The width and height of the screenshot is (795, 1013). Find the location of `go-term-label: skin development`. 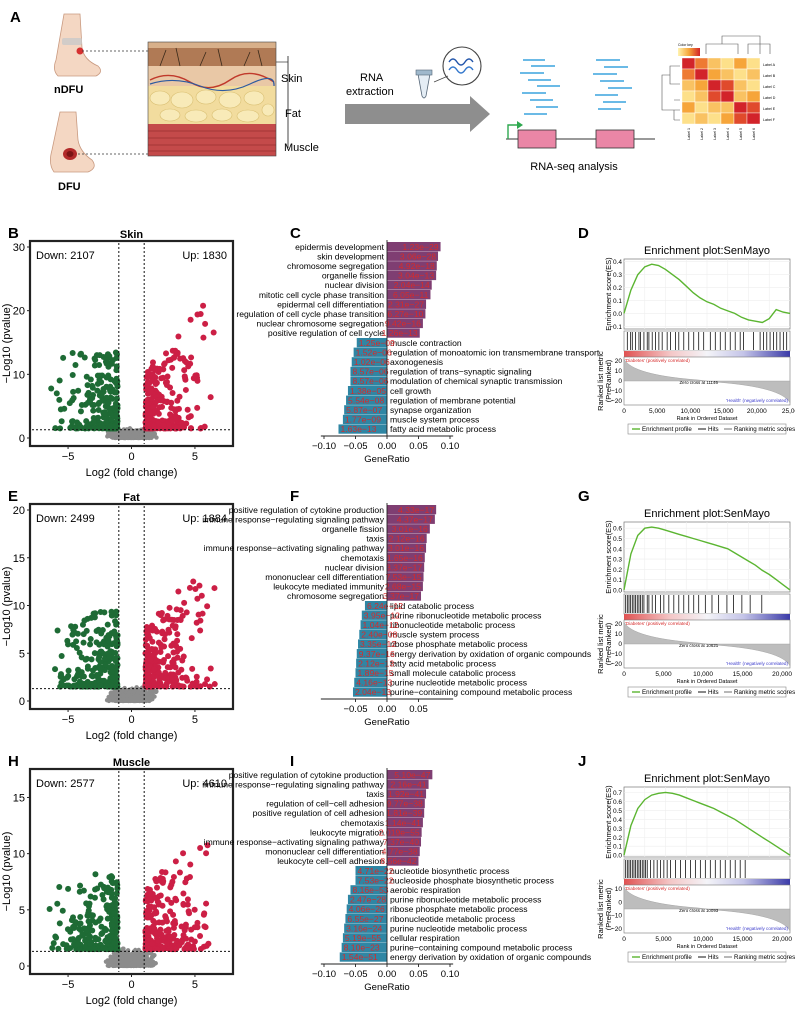

go-term-label: skin development is located at coordinates (350, 256).